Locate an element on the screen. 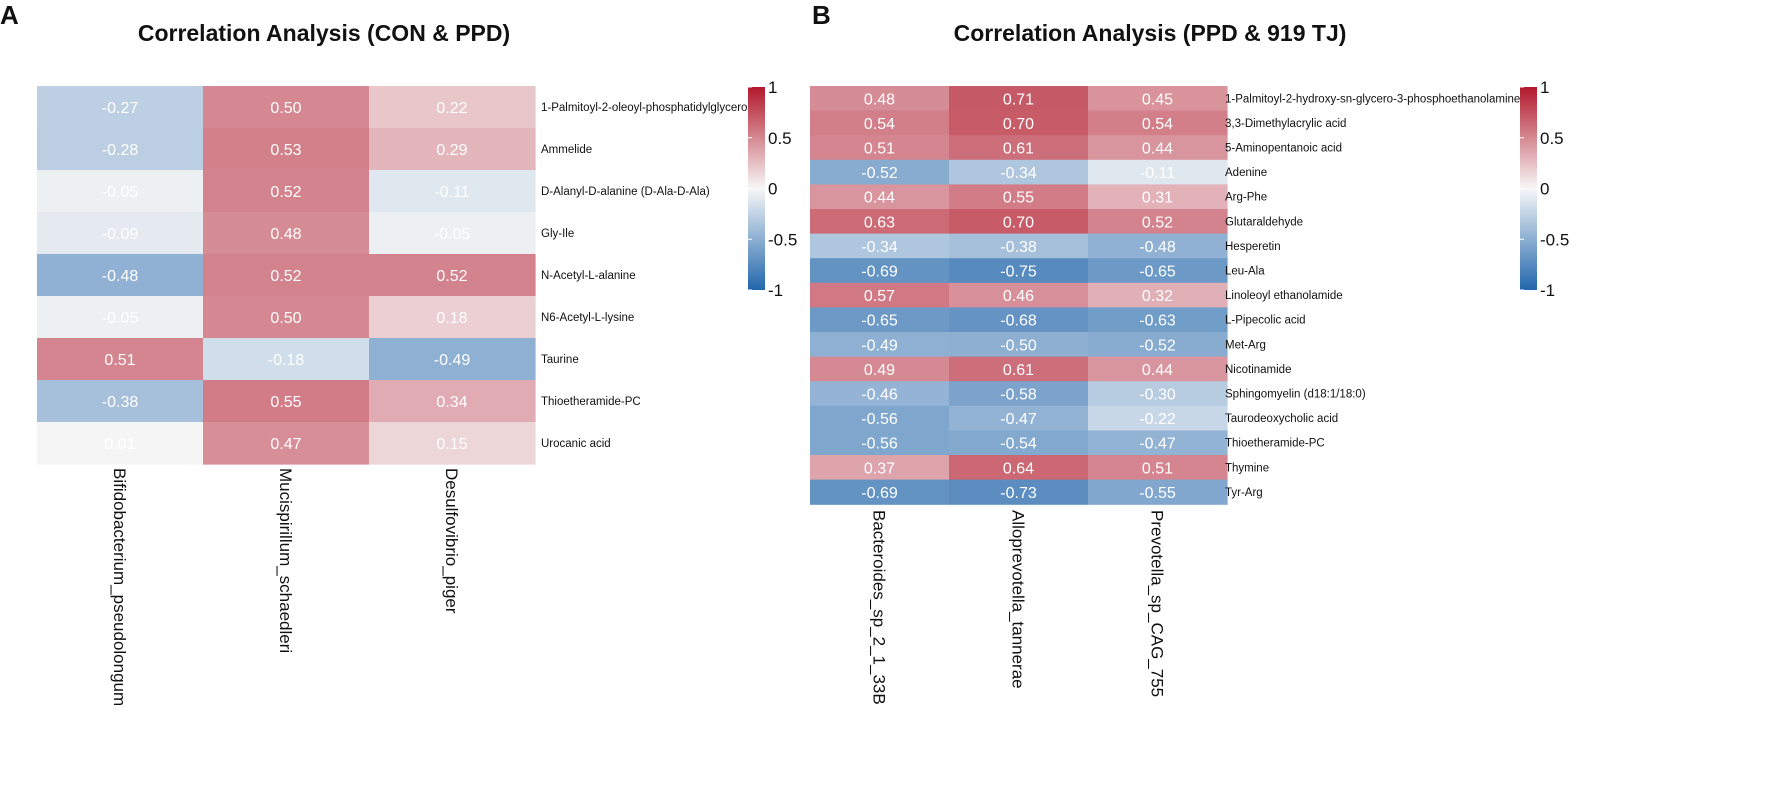  row-label: Glutaraldehyde is located at coordinates (1264, 222).